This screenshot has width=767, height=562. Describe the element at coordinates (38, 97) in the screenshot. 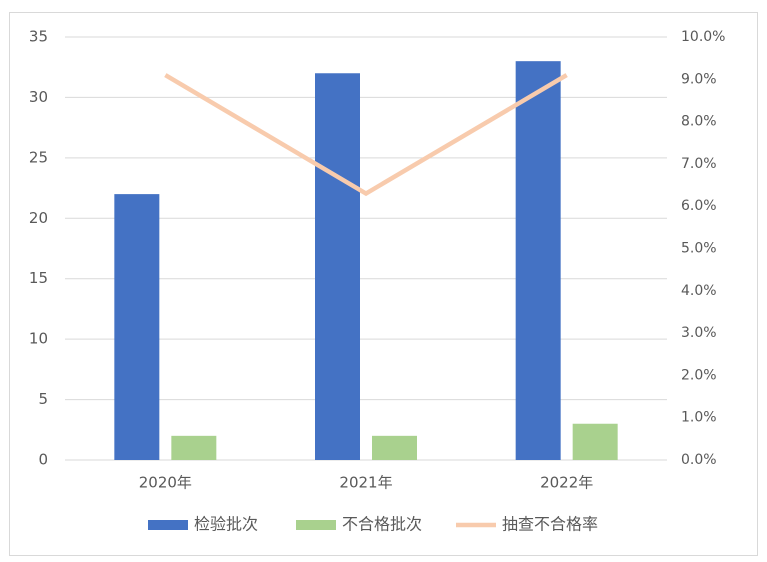

I see `y-tick-label: 30` at that location.